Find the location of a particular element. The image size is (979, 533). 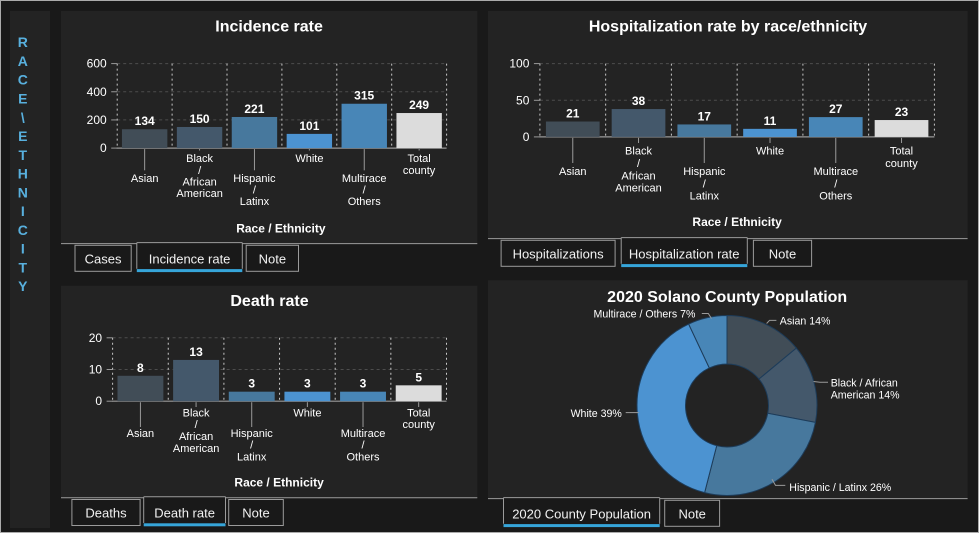

svg-text: 221 is located at coordinates (254, 109).